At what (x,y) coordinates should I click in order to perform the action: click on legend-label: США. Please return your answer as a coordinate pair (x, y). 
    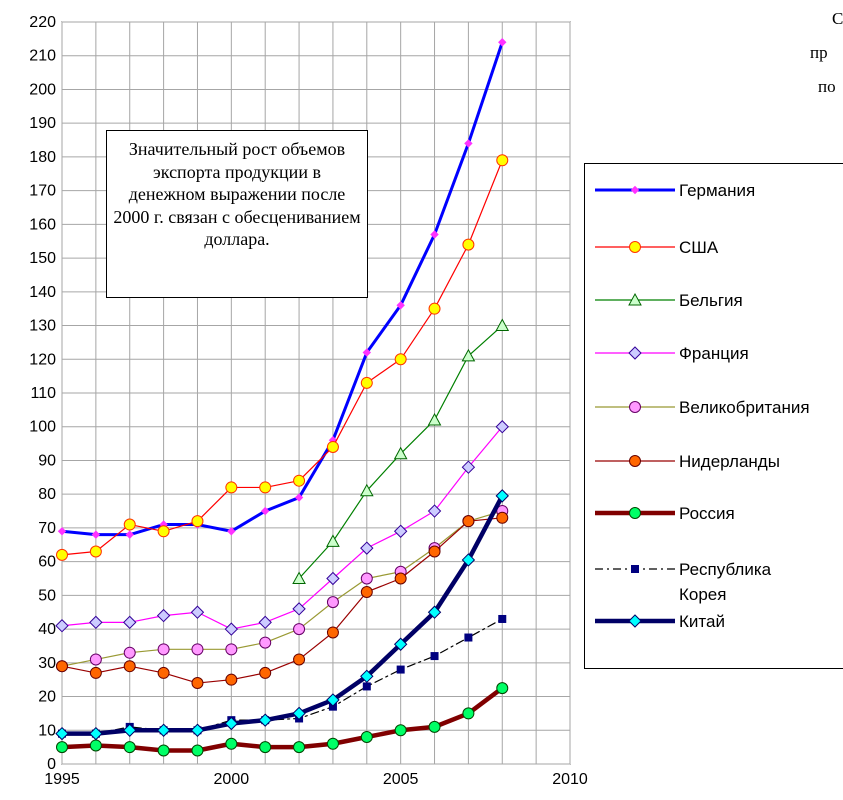
    Looking at the image, I should click on (699, 247).